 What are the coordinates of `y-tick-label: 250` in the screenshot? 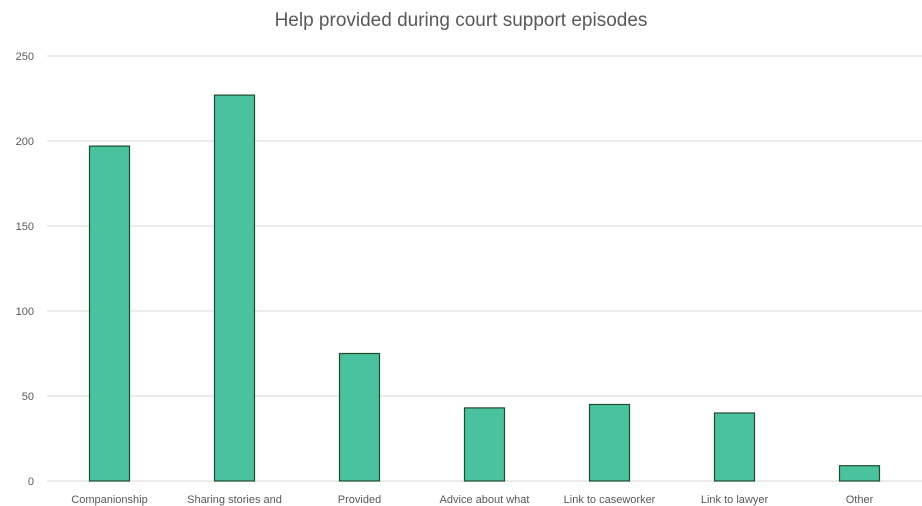 It's located at (25, 57).